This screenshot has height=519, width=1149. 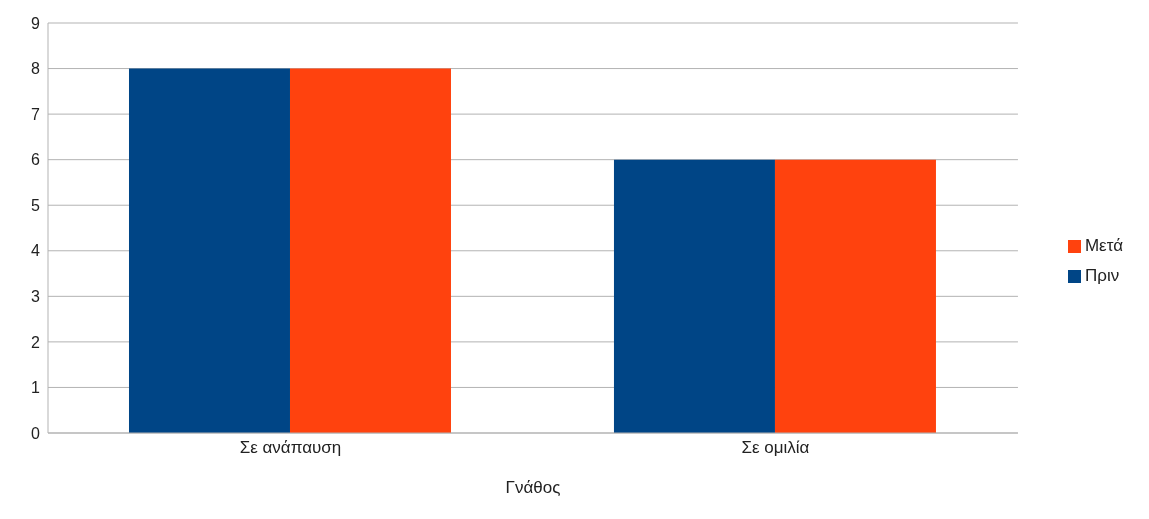 I want to click on y-tick-label: 7, so click(x=36, y=114).